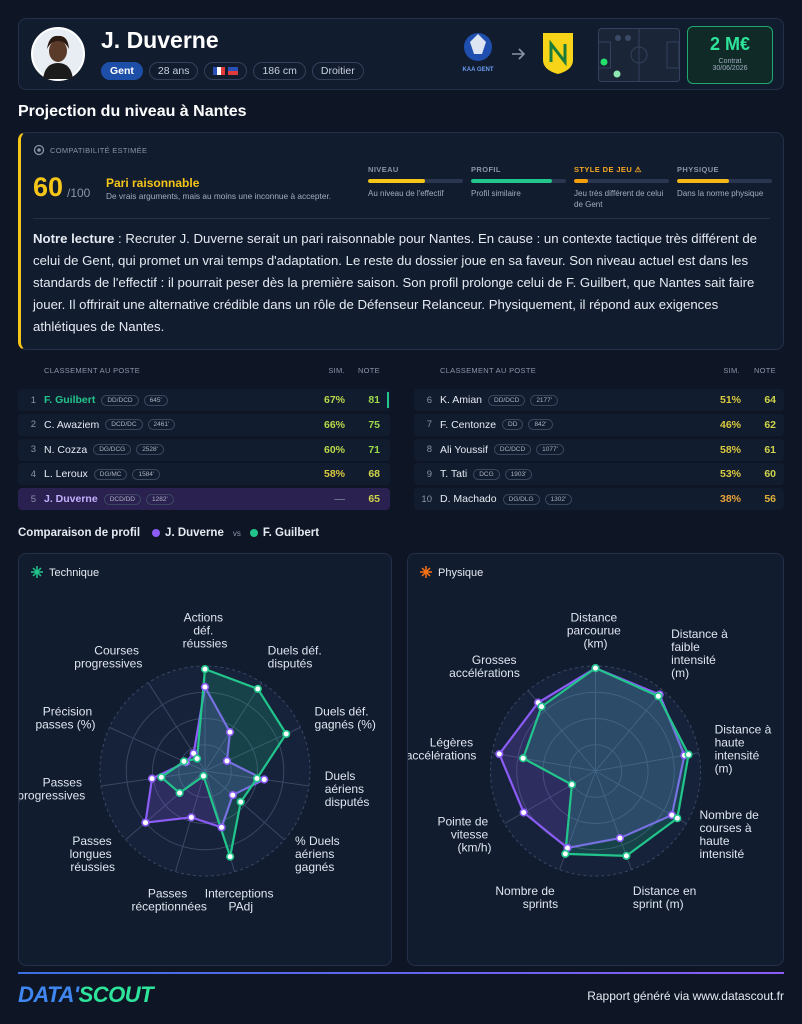 The height and width of the screenshot is (1024, 802). What do you see at coordinates (429, 425) in the screenshot?
I see `rank: 7` at bounding box center [429, 425].